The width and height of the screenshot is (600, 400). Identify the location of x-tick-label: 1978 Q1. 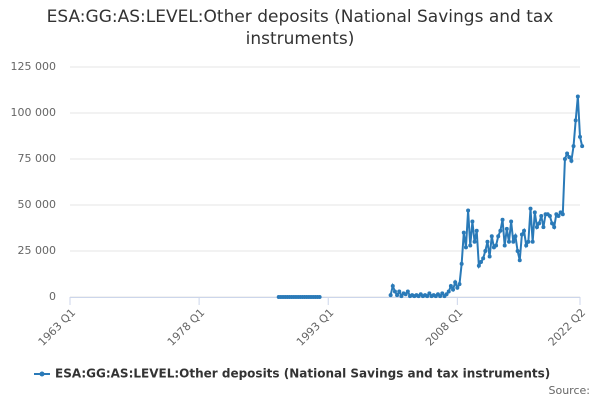
(186, 327).